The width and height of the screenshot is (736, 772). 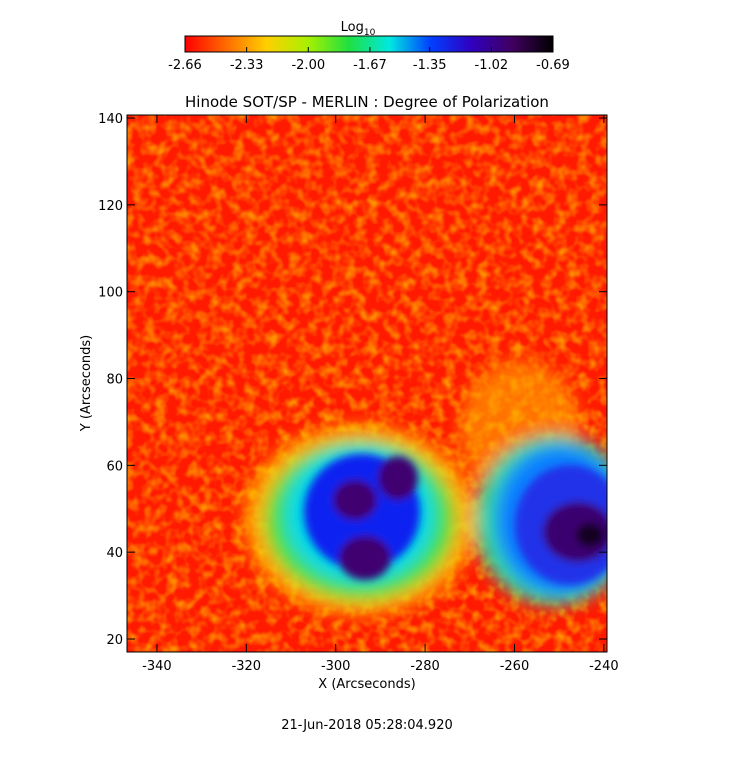 What do you see at coordinates (114, 640) in the screenshot?
I see `y-tick-label: 20` at bounding box center [114, 640].